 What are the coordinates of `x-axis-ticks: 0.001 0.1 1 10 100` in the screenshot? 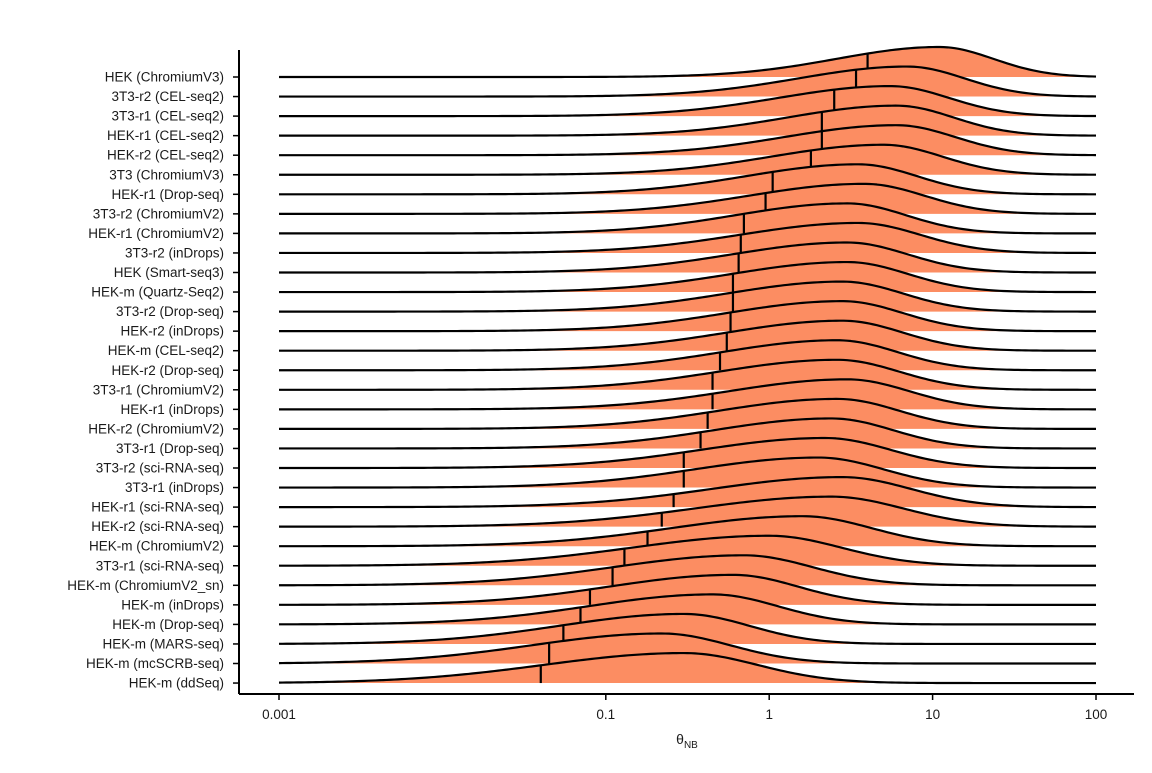 It's located at (684, 708).